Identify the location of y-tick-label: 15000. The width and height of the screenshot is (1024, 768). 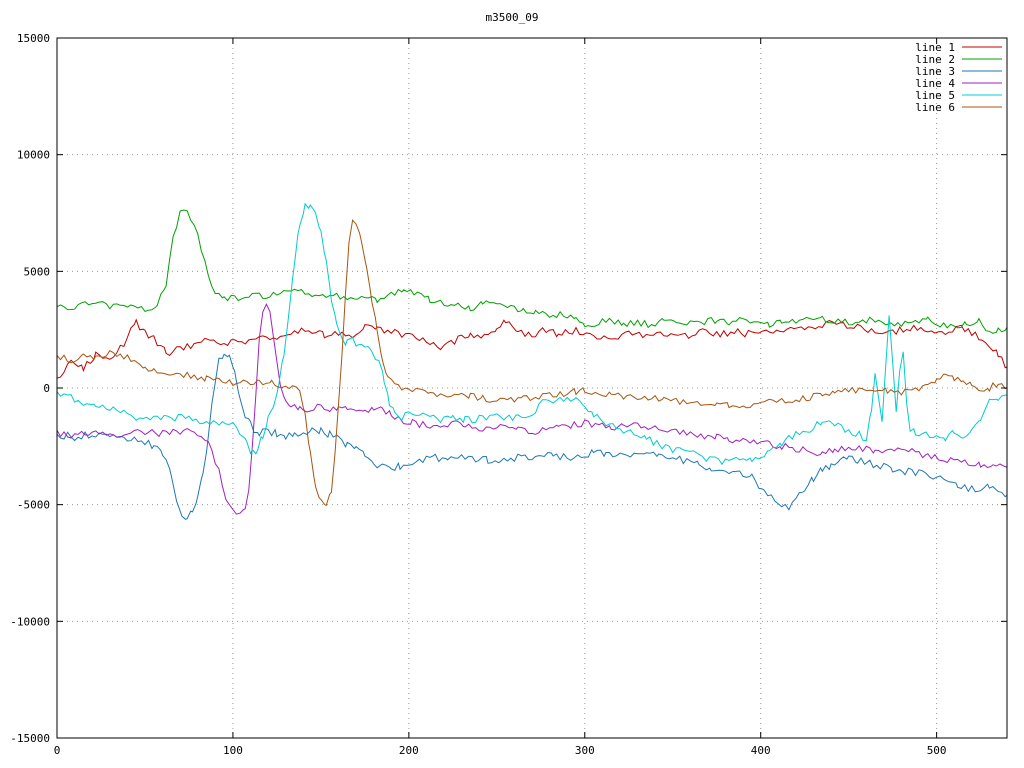
(33, 38).